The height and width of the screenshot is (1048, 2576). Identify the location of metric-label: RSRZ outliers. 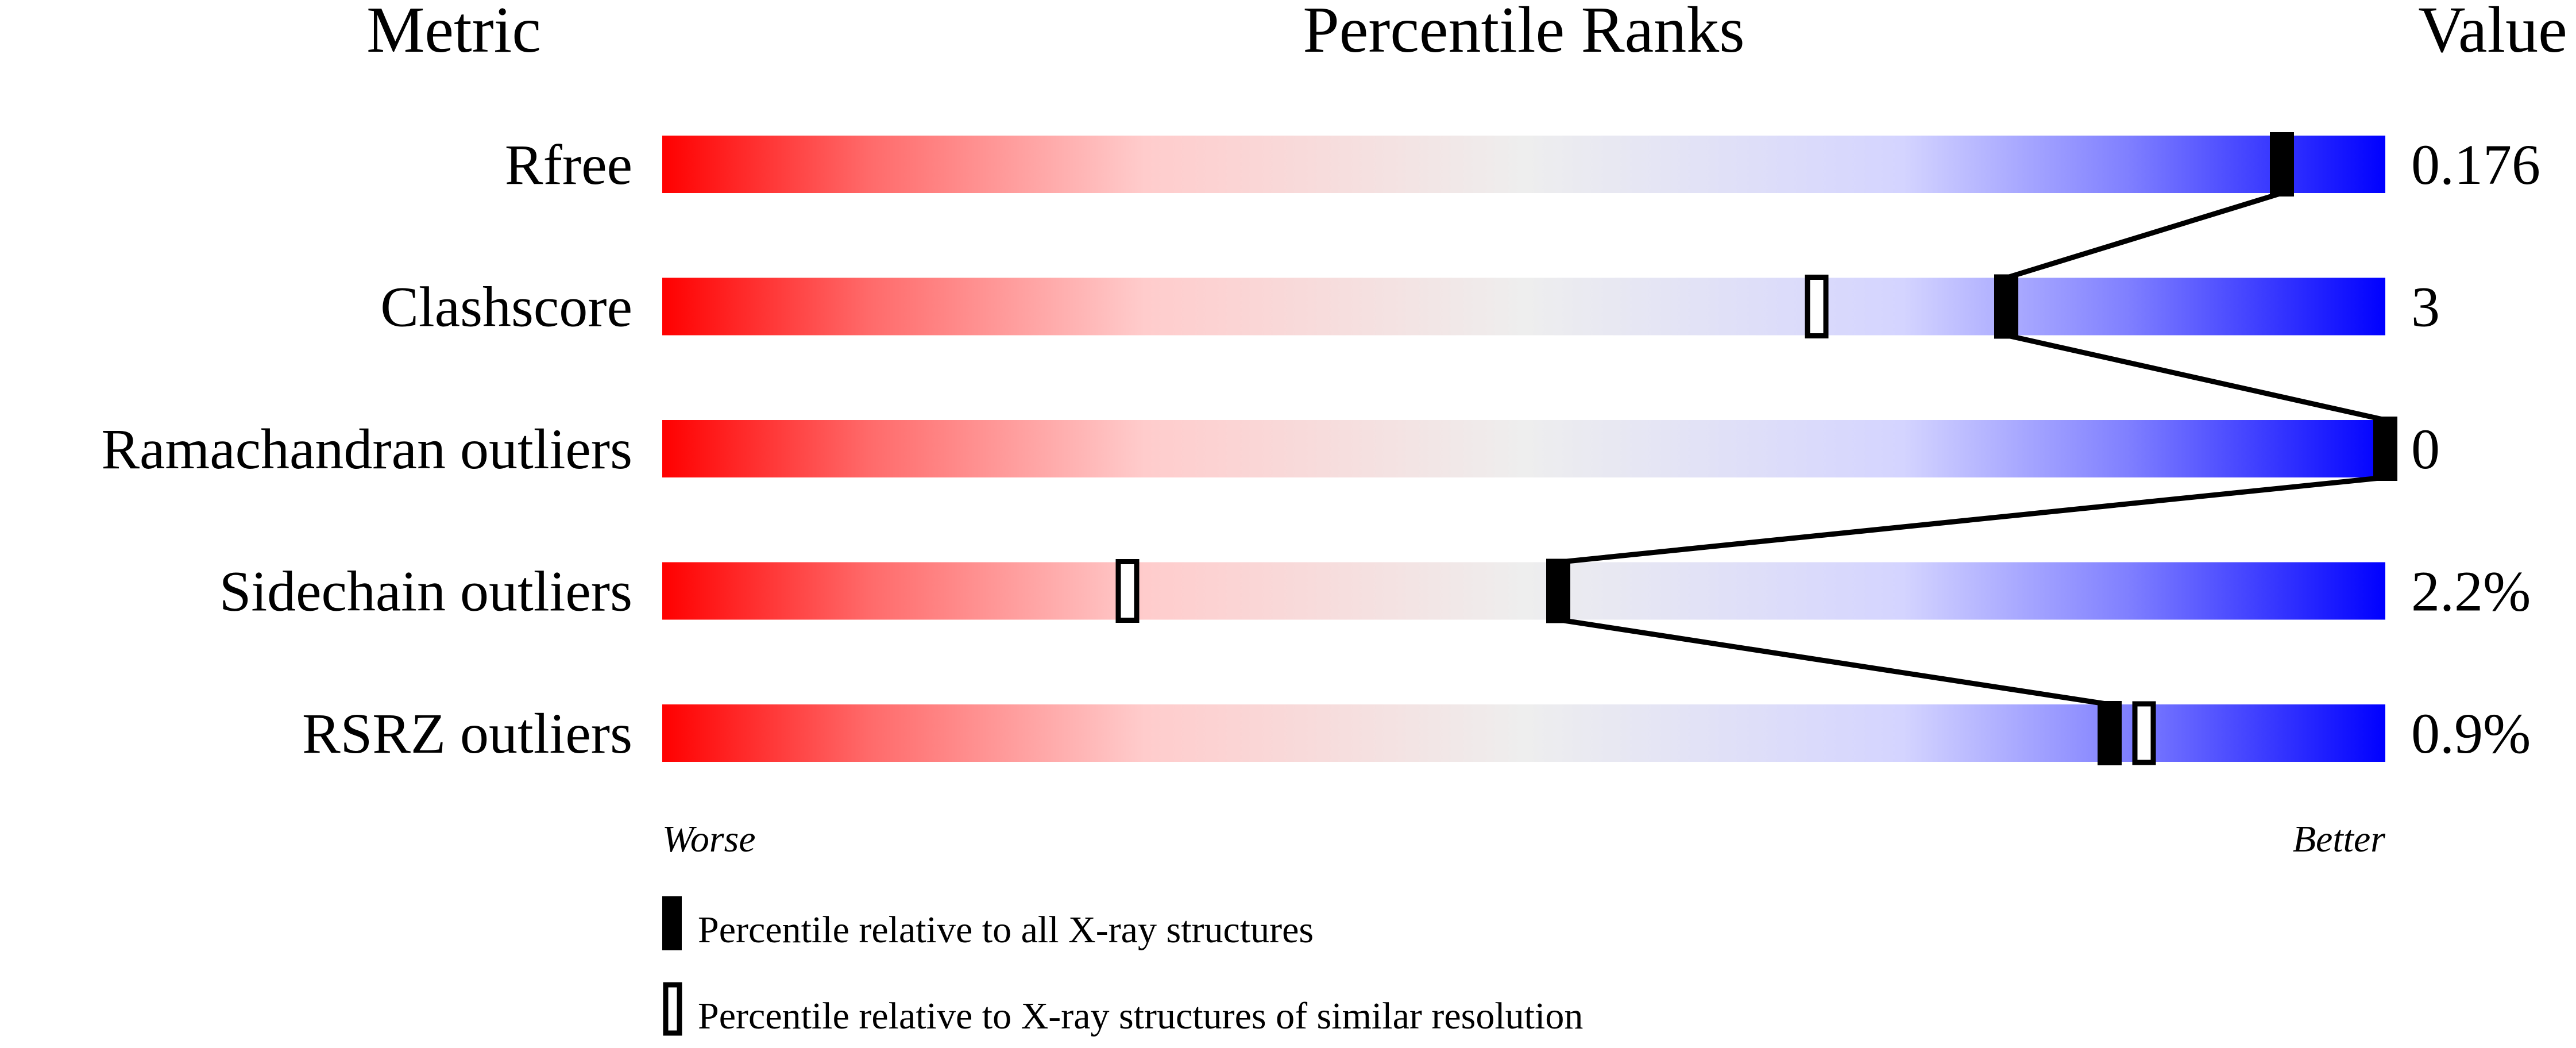
(467, 733).